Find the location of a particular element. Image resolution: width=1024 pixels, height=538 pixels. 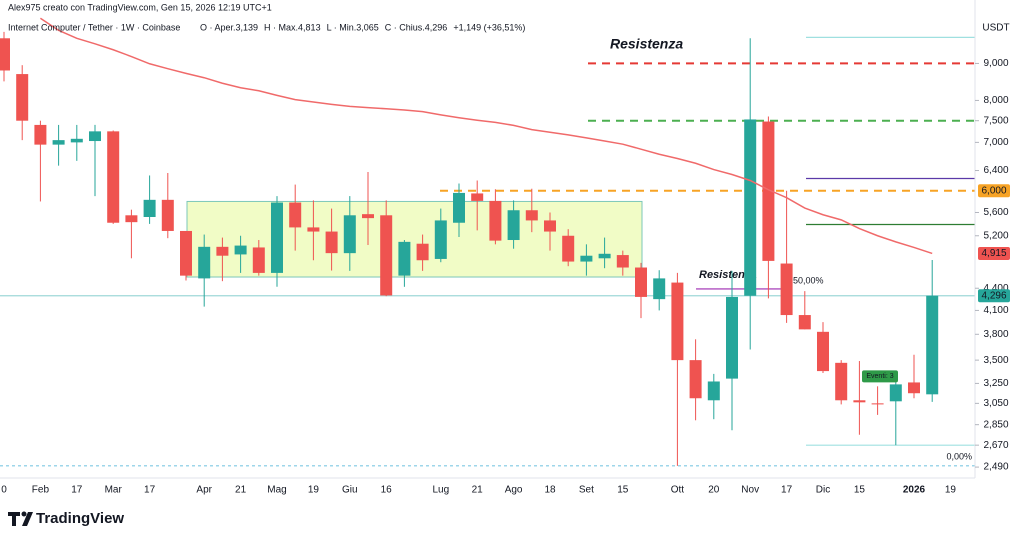

y-tick-label: 5,200 is located at coordinates (995, 235).